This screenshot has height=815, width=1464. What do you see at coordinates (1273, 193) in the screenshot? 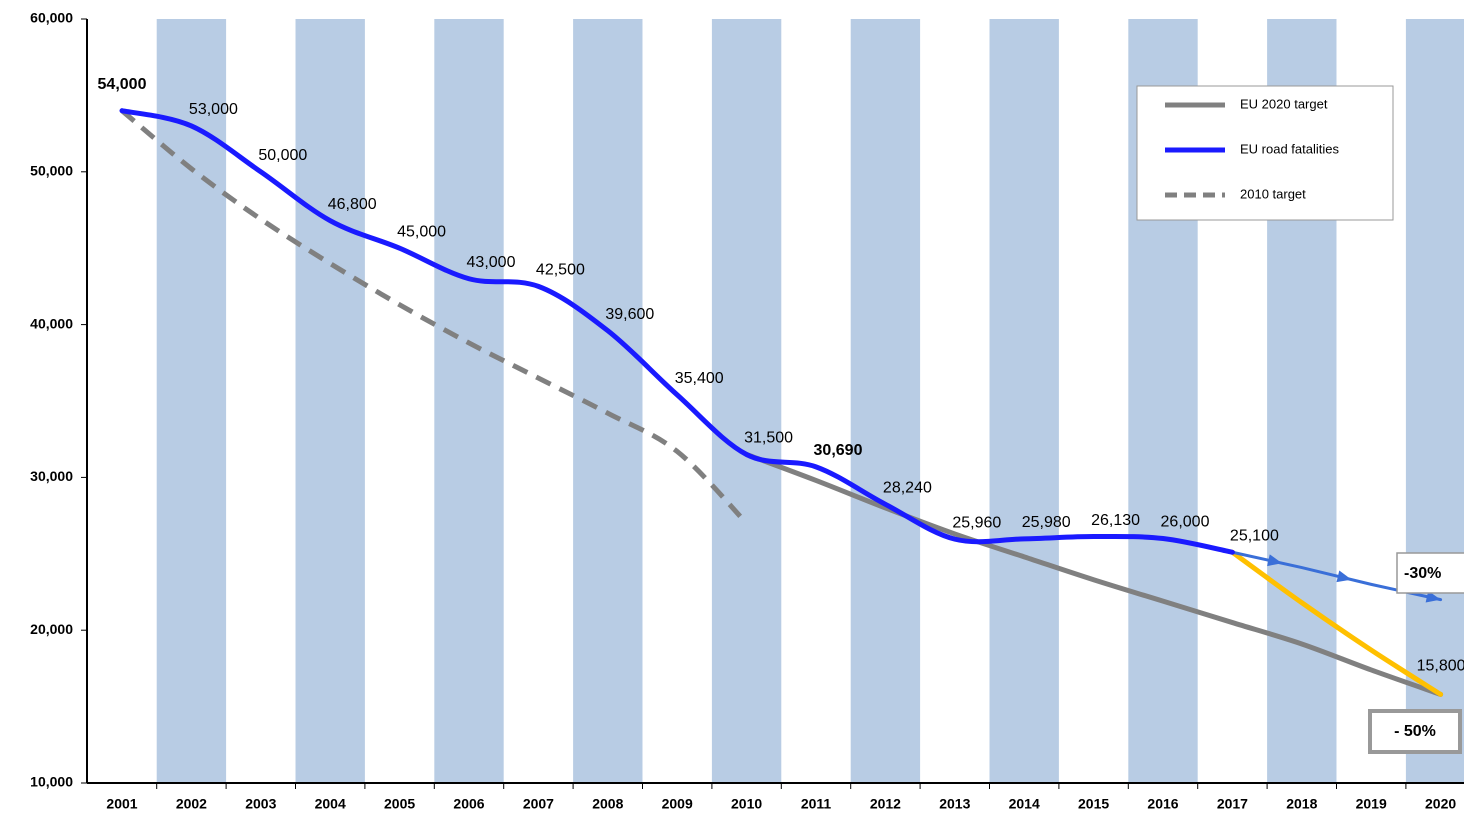
I see `legend-label: 2010 target` at bounding box center [1273, 193].